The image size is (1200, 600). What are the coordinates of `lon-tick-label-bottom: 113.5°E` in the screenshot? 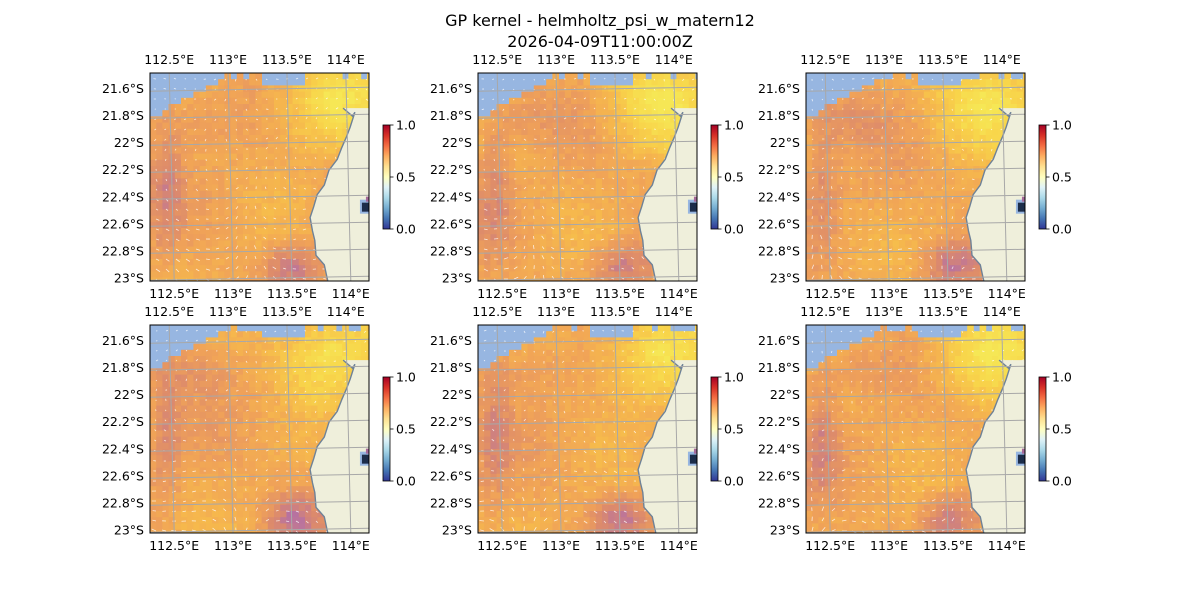 It's located at (948, 293).